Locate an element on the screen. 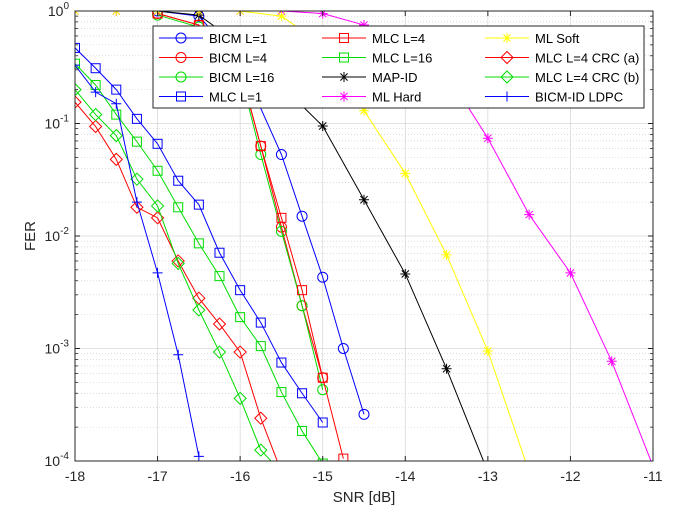 This screenshot has height=520, width=687. legend-label: MLC L=4 CRC (b) is located at coordinates (587, 77).